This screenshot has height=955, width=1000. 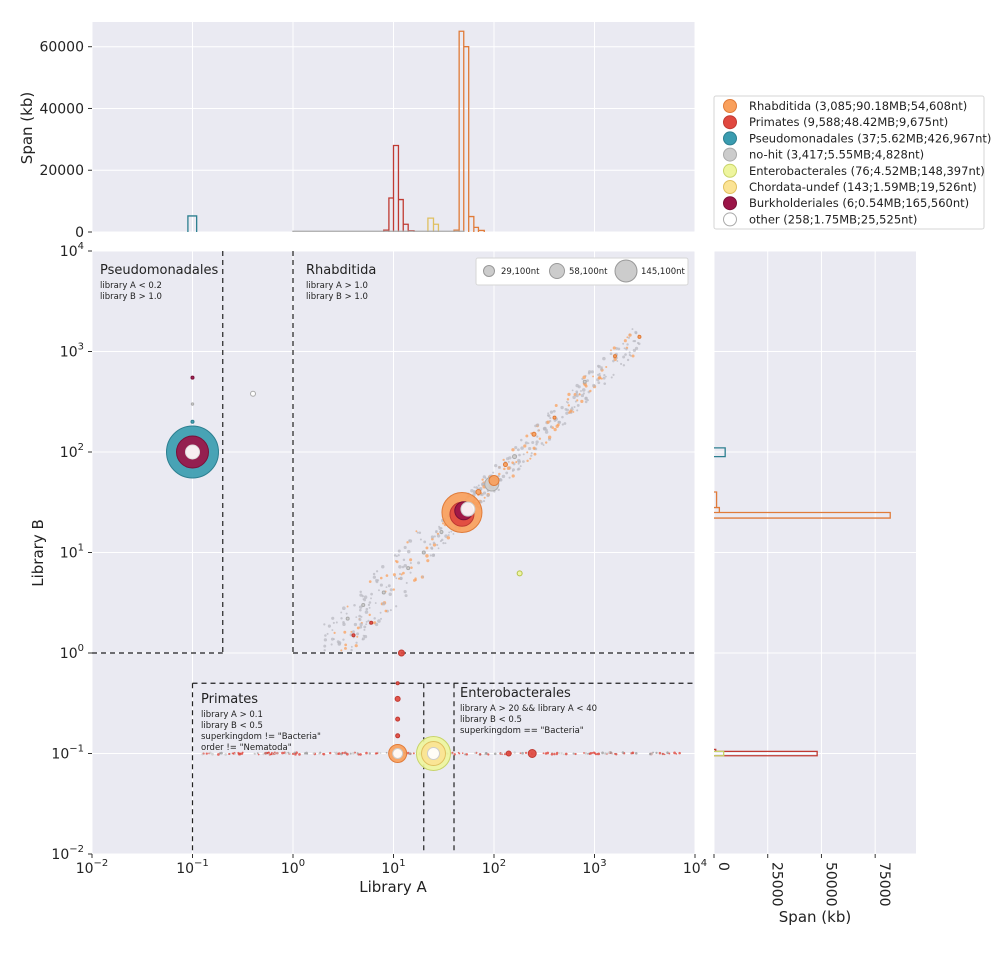 I want to click on size-legend-label: 29,100nt, so click(x=520, y=272).